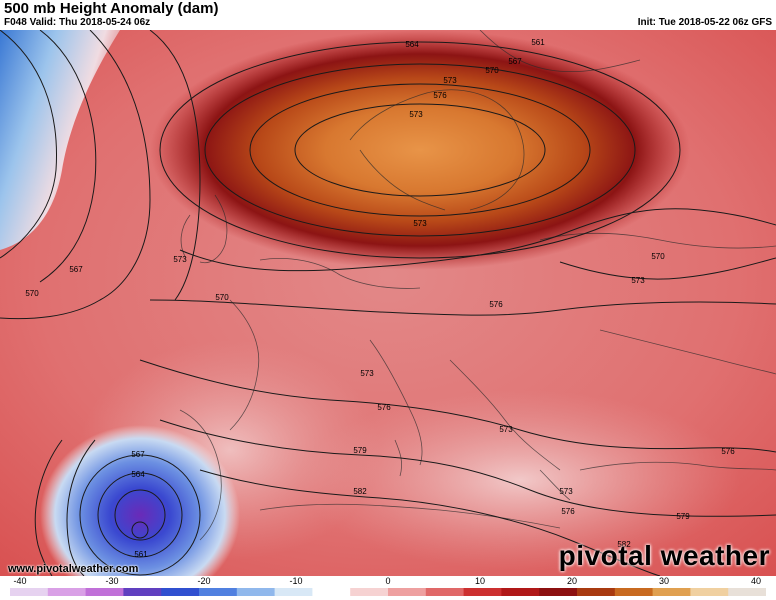 The image size is (776, 600). What do you see at coordinates (756, 581) in the screenshot?
I see `colorbar-tick-label: 40` at bounding box center [756, 581].